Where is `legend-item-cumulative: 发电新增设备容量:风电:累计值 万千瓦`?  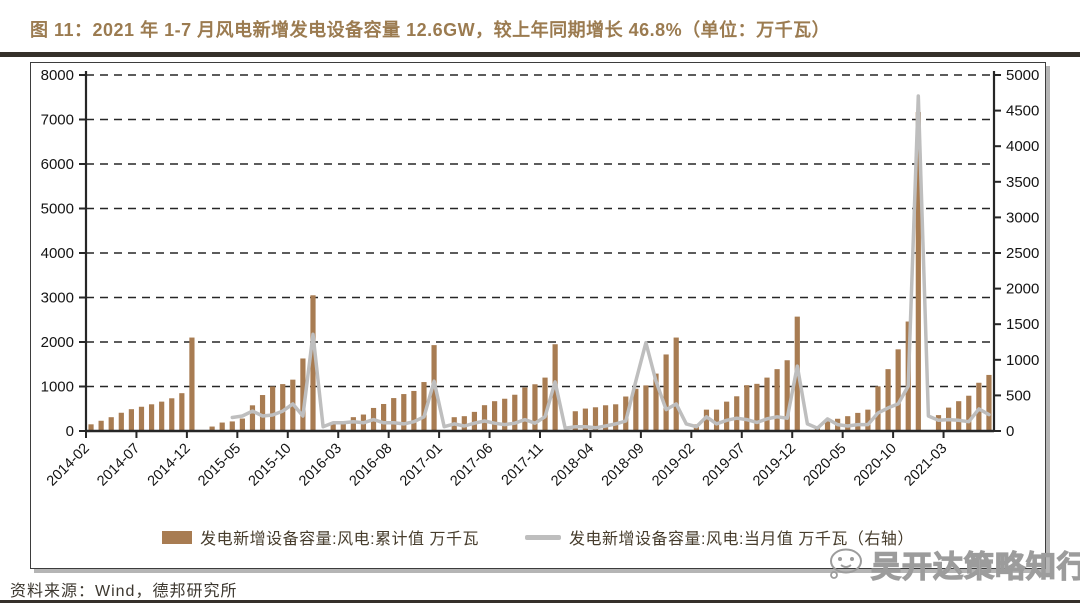
legend-item-cumulative: 发电新增设备容量:风电:累计值 万千瓦 is located at coordinates (320, 537).